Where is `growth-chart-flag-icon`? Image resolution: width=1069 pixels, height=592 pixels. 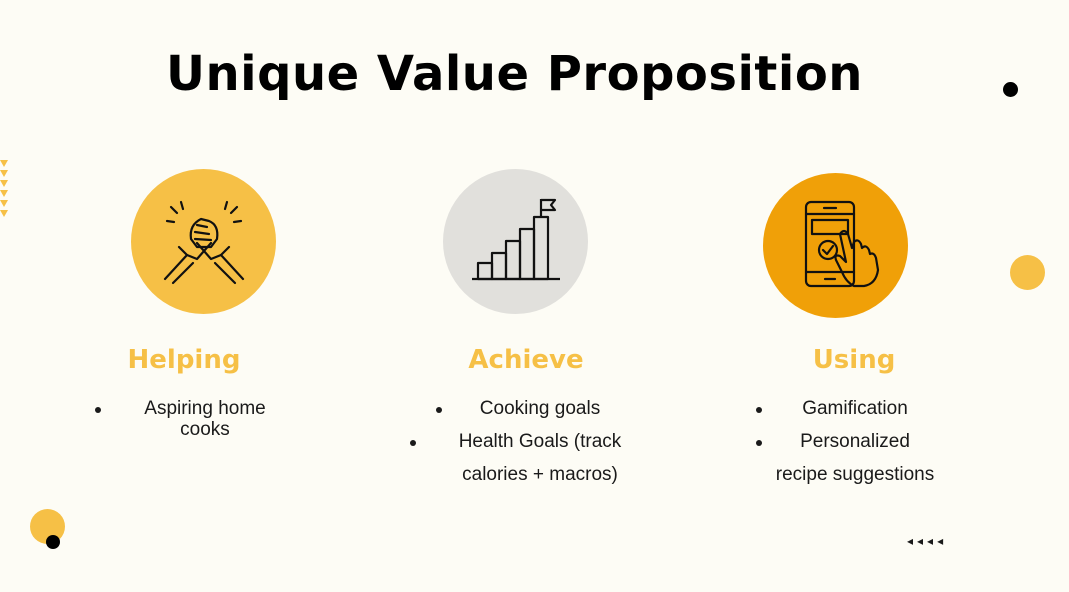
growth-chart-flag-icon is located at coordinates (515, 239).